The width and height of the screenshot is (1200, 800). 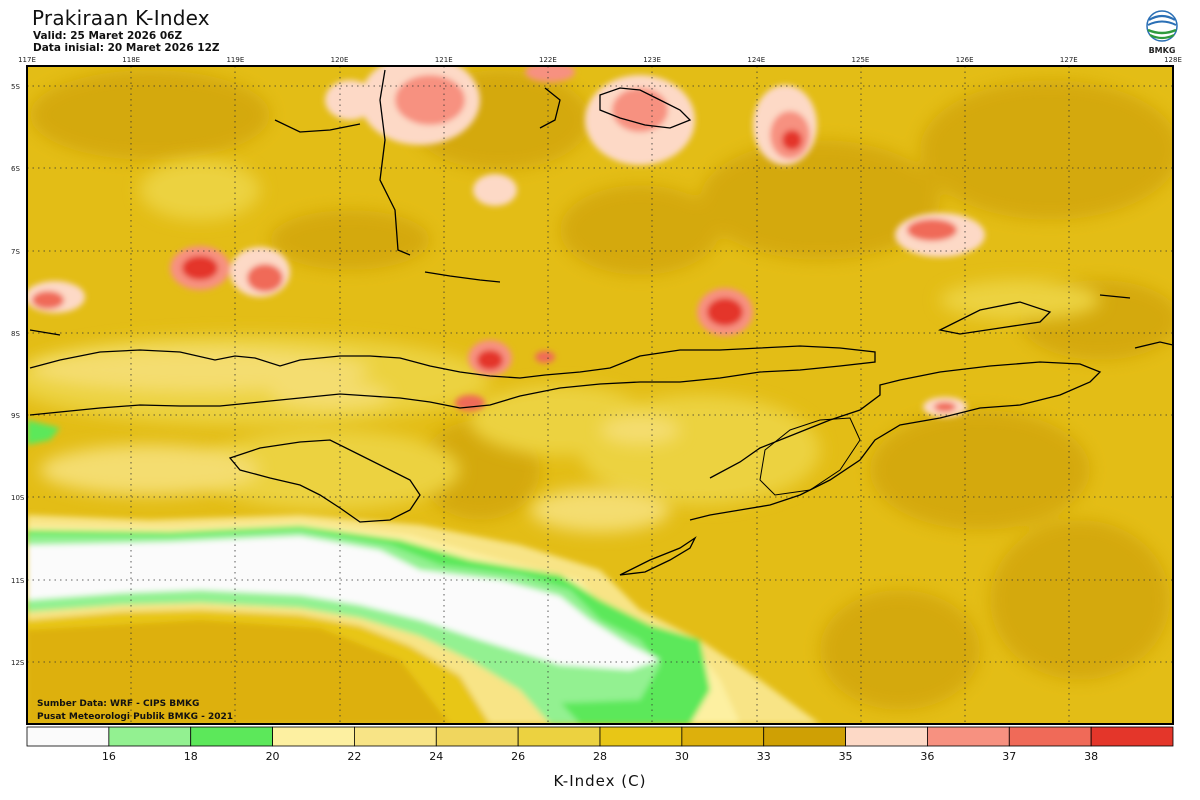 What do you see at coordinates (518, 756) in the screenshot?
I see `colorbar-tick-label: 26` at bounding box center [518, 756].